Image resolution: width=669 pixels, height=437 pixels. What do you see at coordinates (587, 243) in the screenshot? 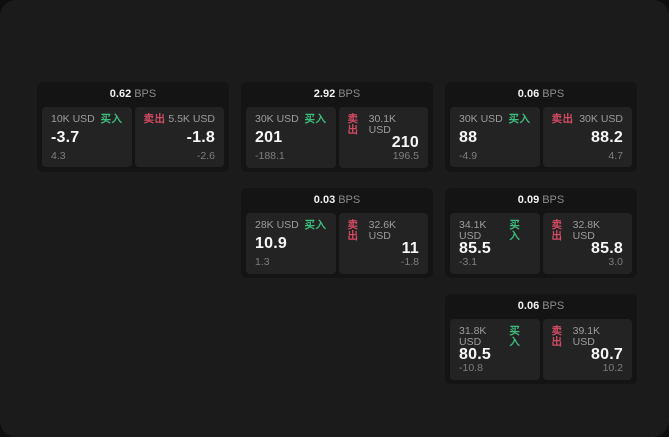
I see `sell-panel: 卖出 32.8K USD 85.8 3.0` at bounding box center [587, 243].